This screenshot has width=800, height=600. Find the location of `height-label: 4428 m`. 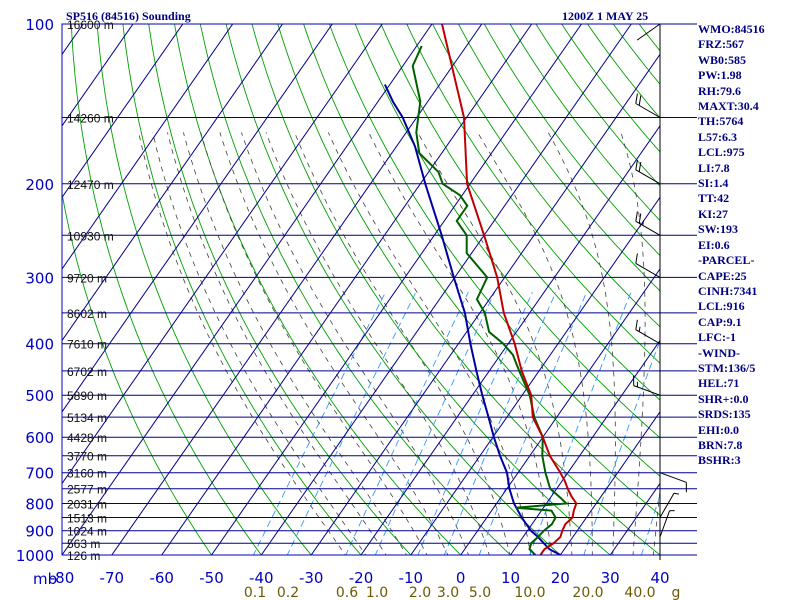

height-label: 4428 m is located at coordinates (87, 438).